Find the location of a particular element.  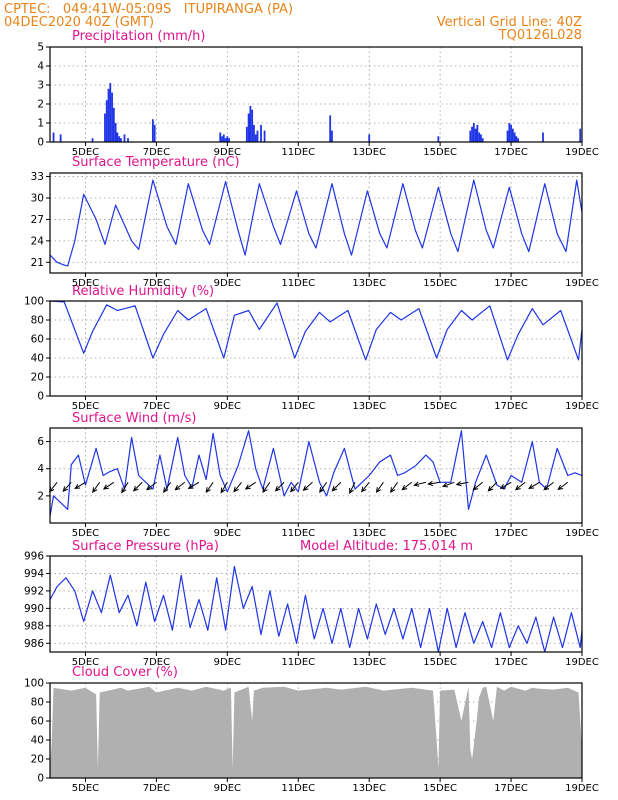

header-right-line2: TQ0126L028 is located at coordinates (540, 35).